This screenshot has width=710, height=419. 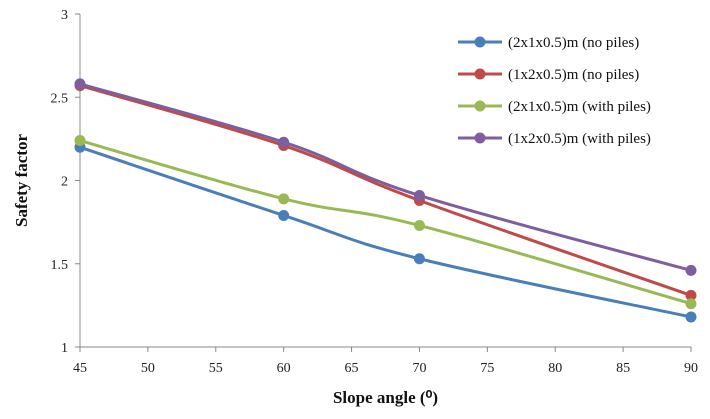 I want to click on legend-label: (1x2x0.5)m (no piles), so click(x=573, y=75).